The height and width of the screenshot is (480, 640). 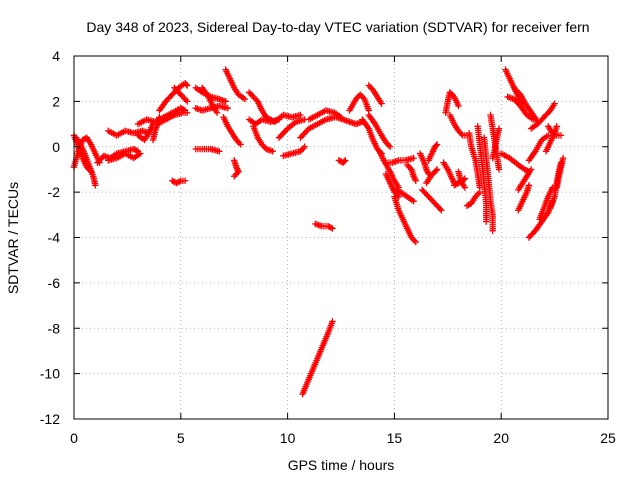 I want to click on x-tick-label: 20, so click(x=501, y=438).